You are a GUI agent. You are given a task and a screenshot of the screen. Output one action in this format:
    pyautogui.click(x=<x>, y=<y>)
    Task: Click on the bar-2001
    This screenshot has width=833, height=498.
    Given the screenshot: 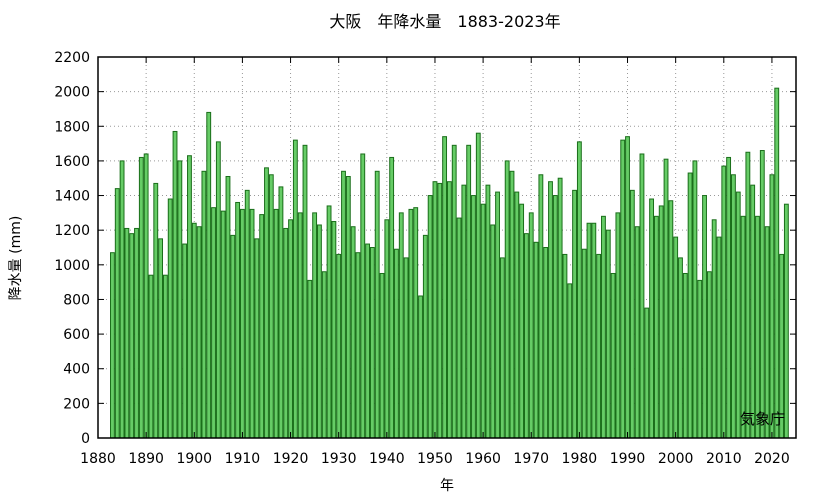 What is the action you would take?
    pyautogui.click(x=680, y=348)
    